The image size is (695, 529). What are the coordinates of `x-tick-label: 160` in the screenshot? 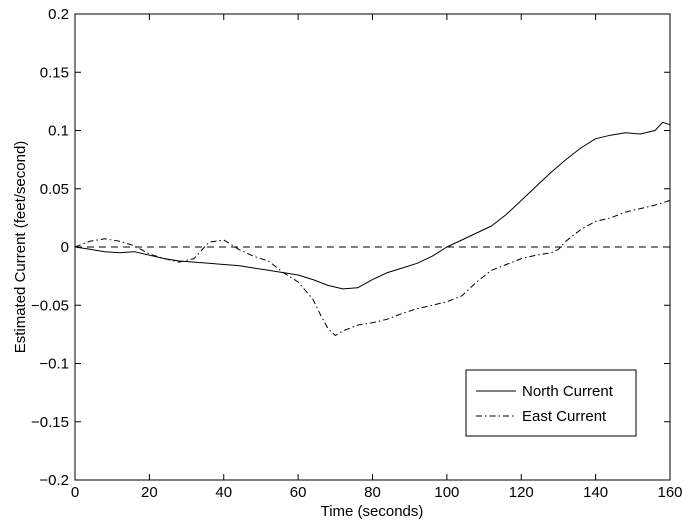 It's located at (669, 492).